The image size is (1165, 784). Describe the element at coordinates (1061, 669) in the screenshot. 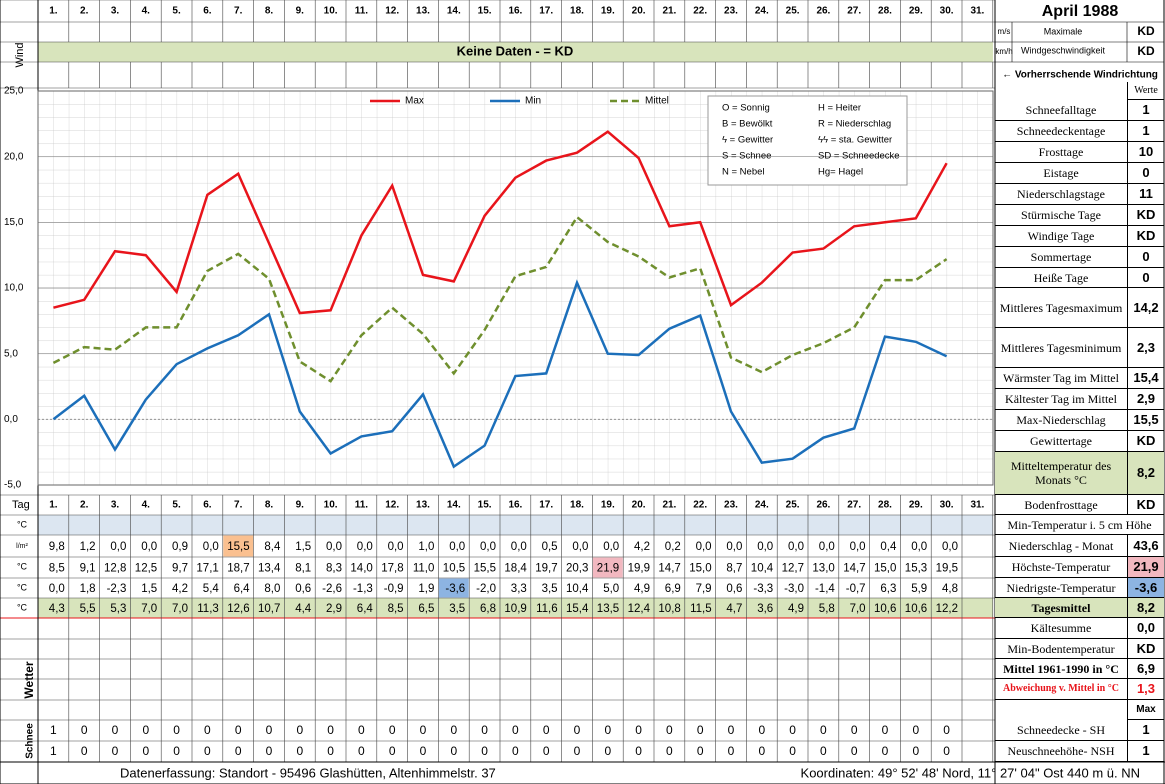

I see `stat-label: Mittel 1961-1990 in °C` at that location.